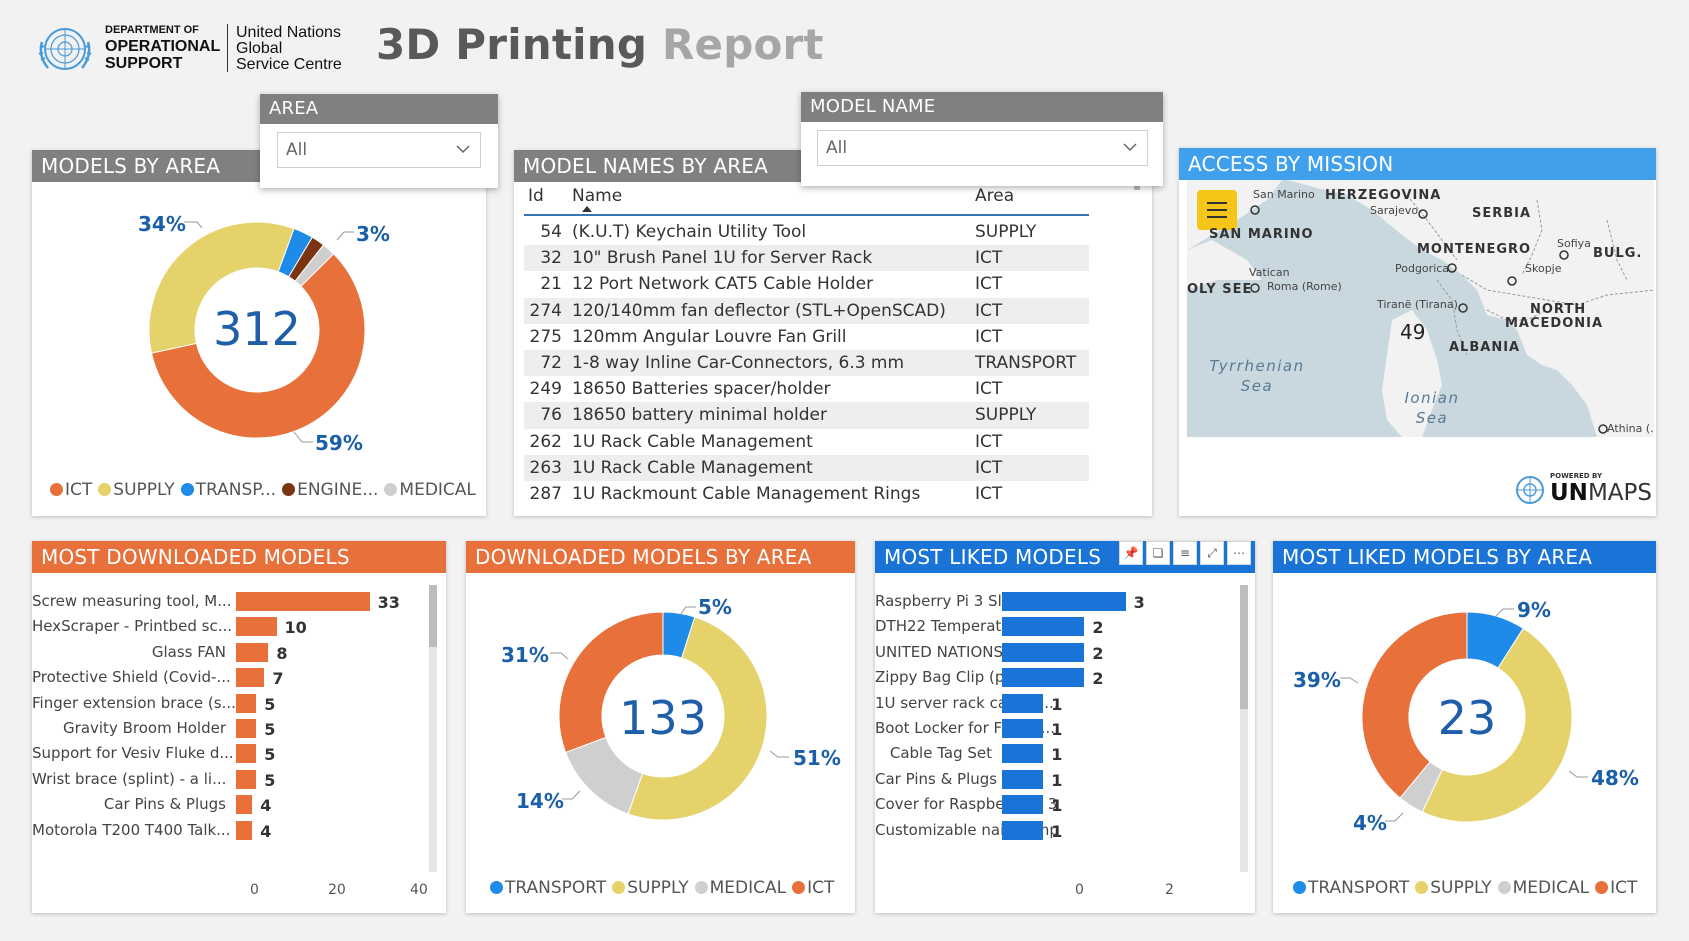 This screenshot has height=941, width=1689. Describe the element at coordinates (742, 44) in the screenshot. I see `report-title-part2: Report` at that location.